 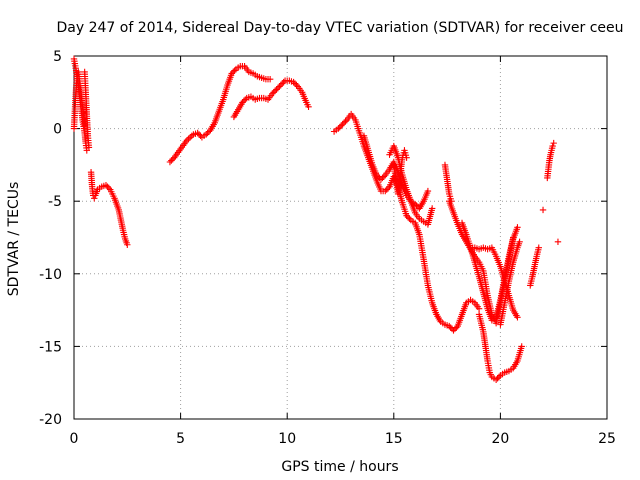 I want to click on y-tick-label: 0, so click(x=57, y=130).